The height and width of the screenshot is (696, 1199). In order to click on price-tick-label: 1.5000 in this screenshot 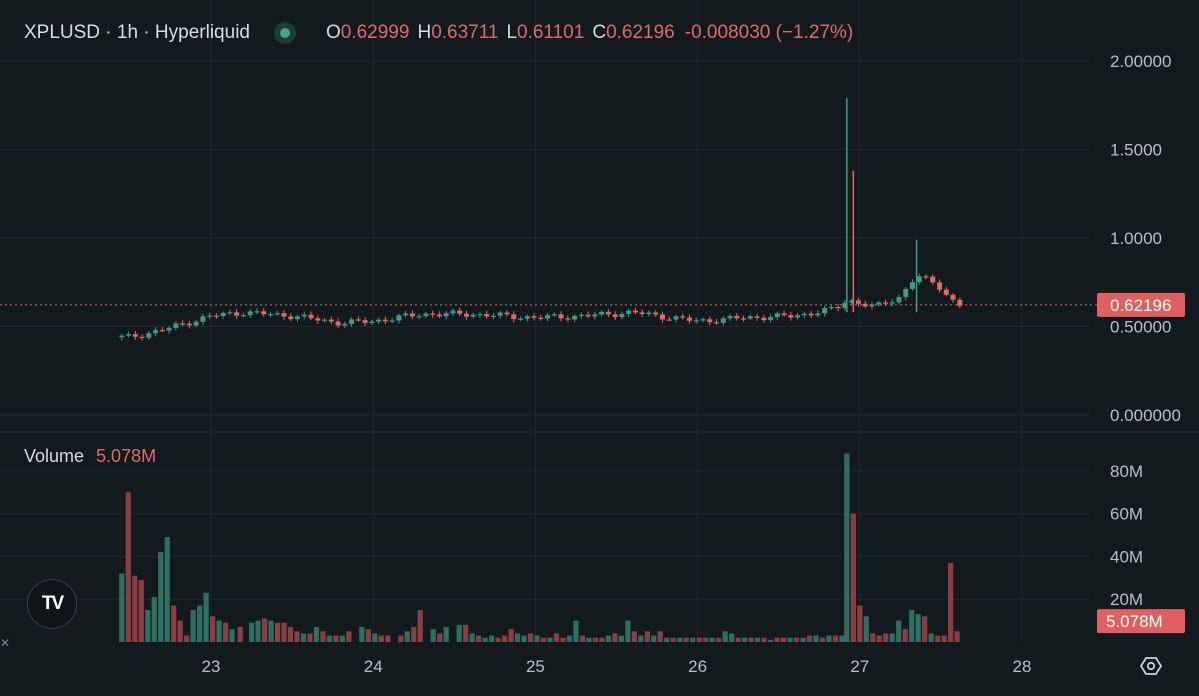, I will do `click(1136, 150)`.